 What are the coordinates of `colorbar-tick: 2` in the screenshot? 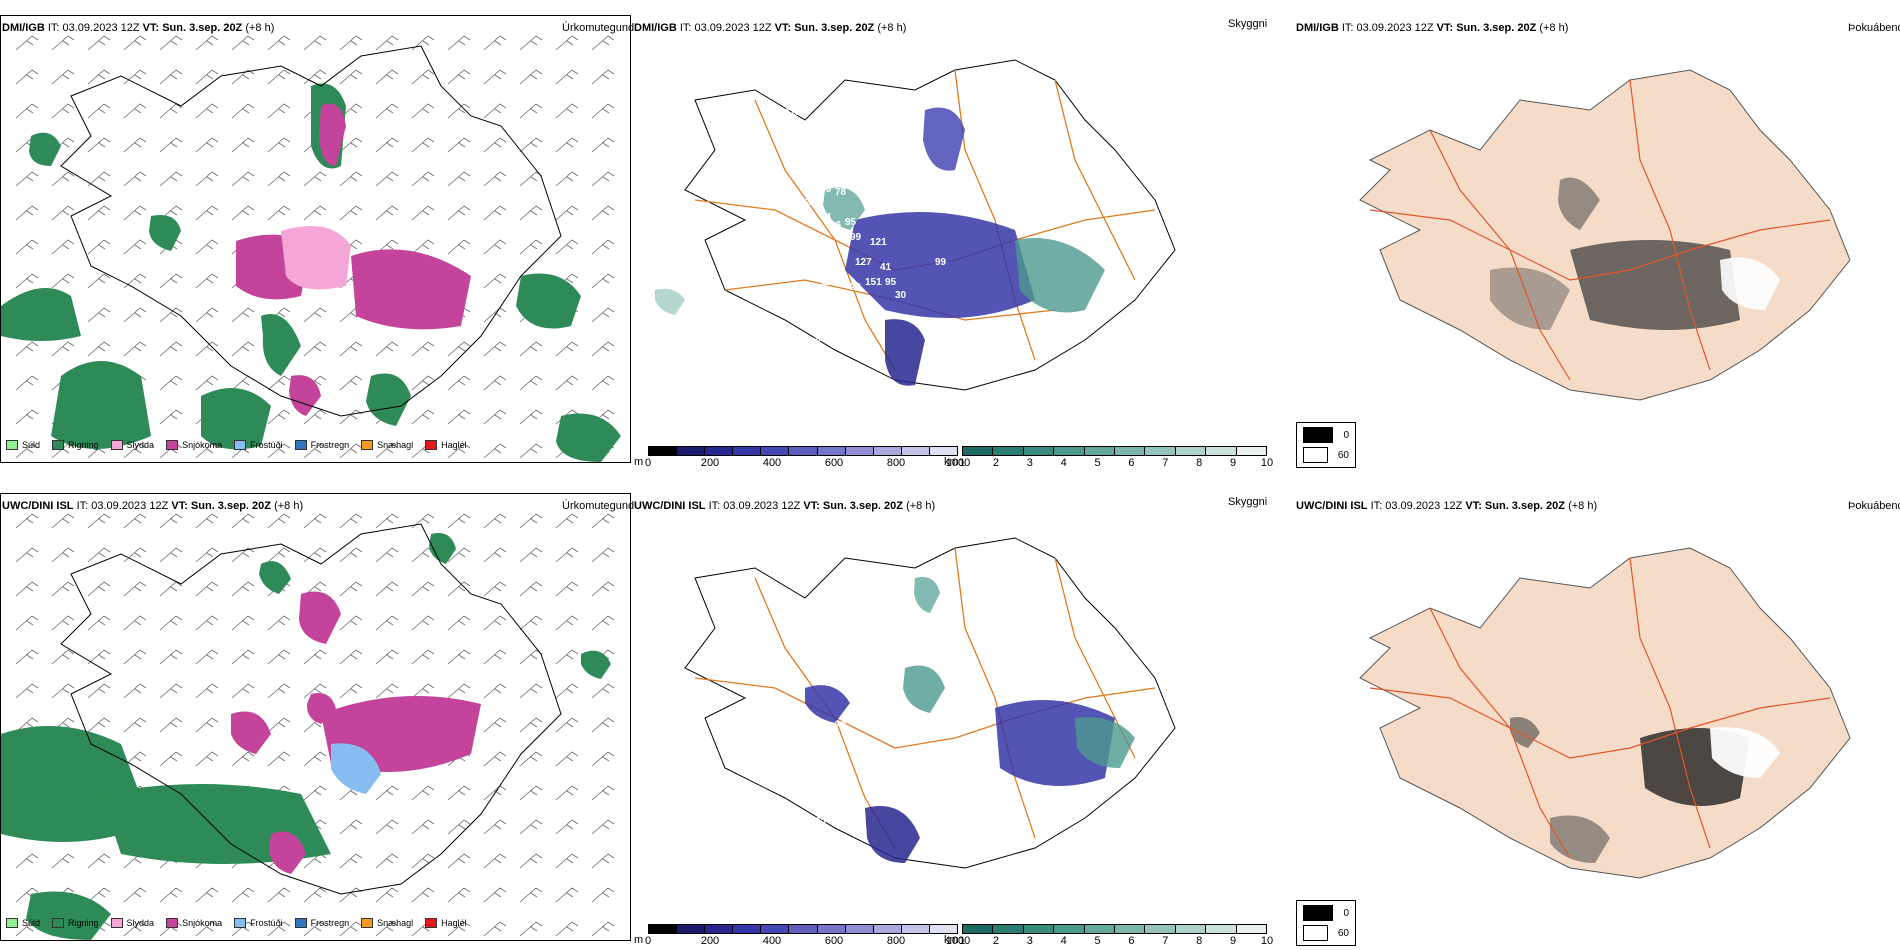 It's located at (995, 941).